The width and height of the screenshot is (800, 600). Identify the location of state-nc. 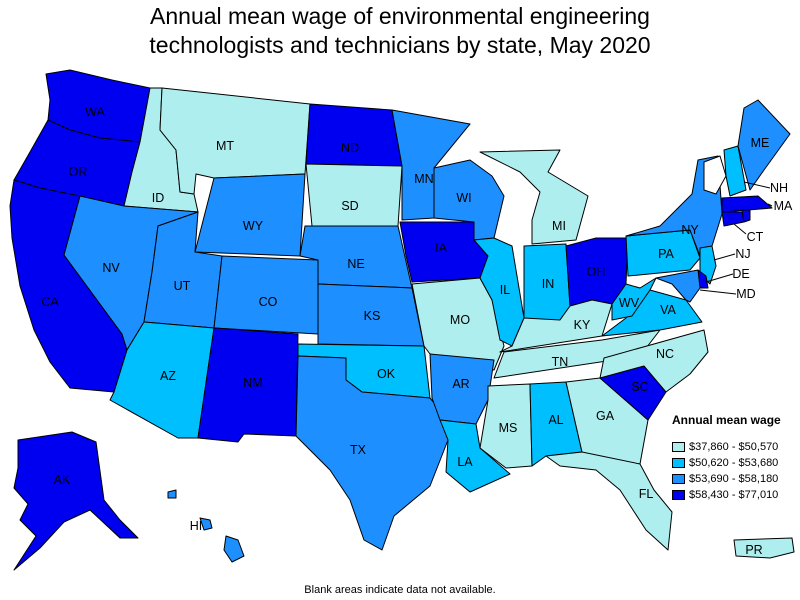
(654, 361).